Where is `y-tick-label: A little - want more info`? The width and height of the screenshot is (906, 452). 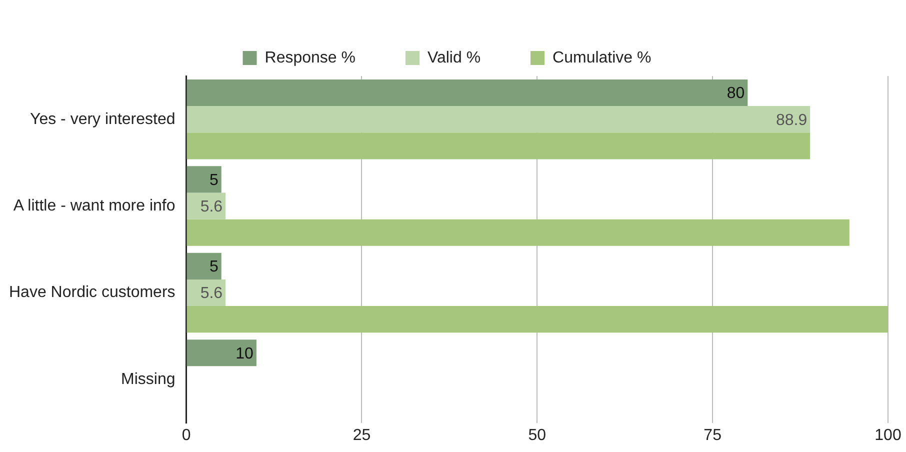 y-tick-label: A little - want more info is located at coordinates (94, 205).